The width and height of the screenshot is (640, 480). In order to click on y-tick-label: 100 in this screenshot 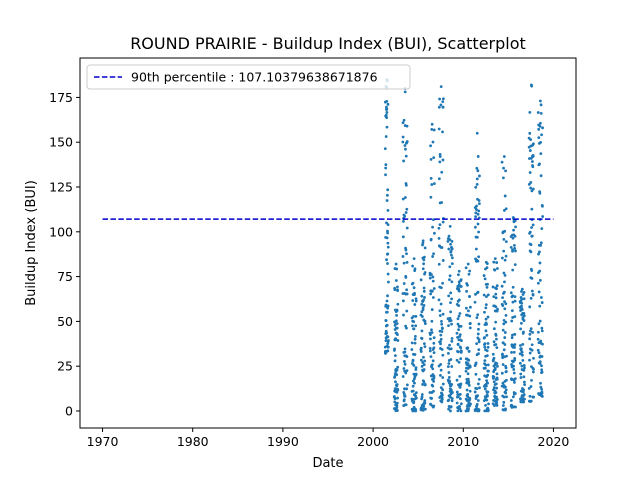, I will do `click(61, 231)`.